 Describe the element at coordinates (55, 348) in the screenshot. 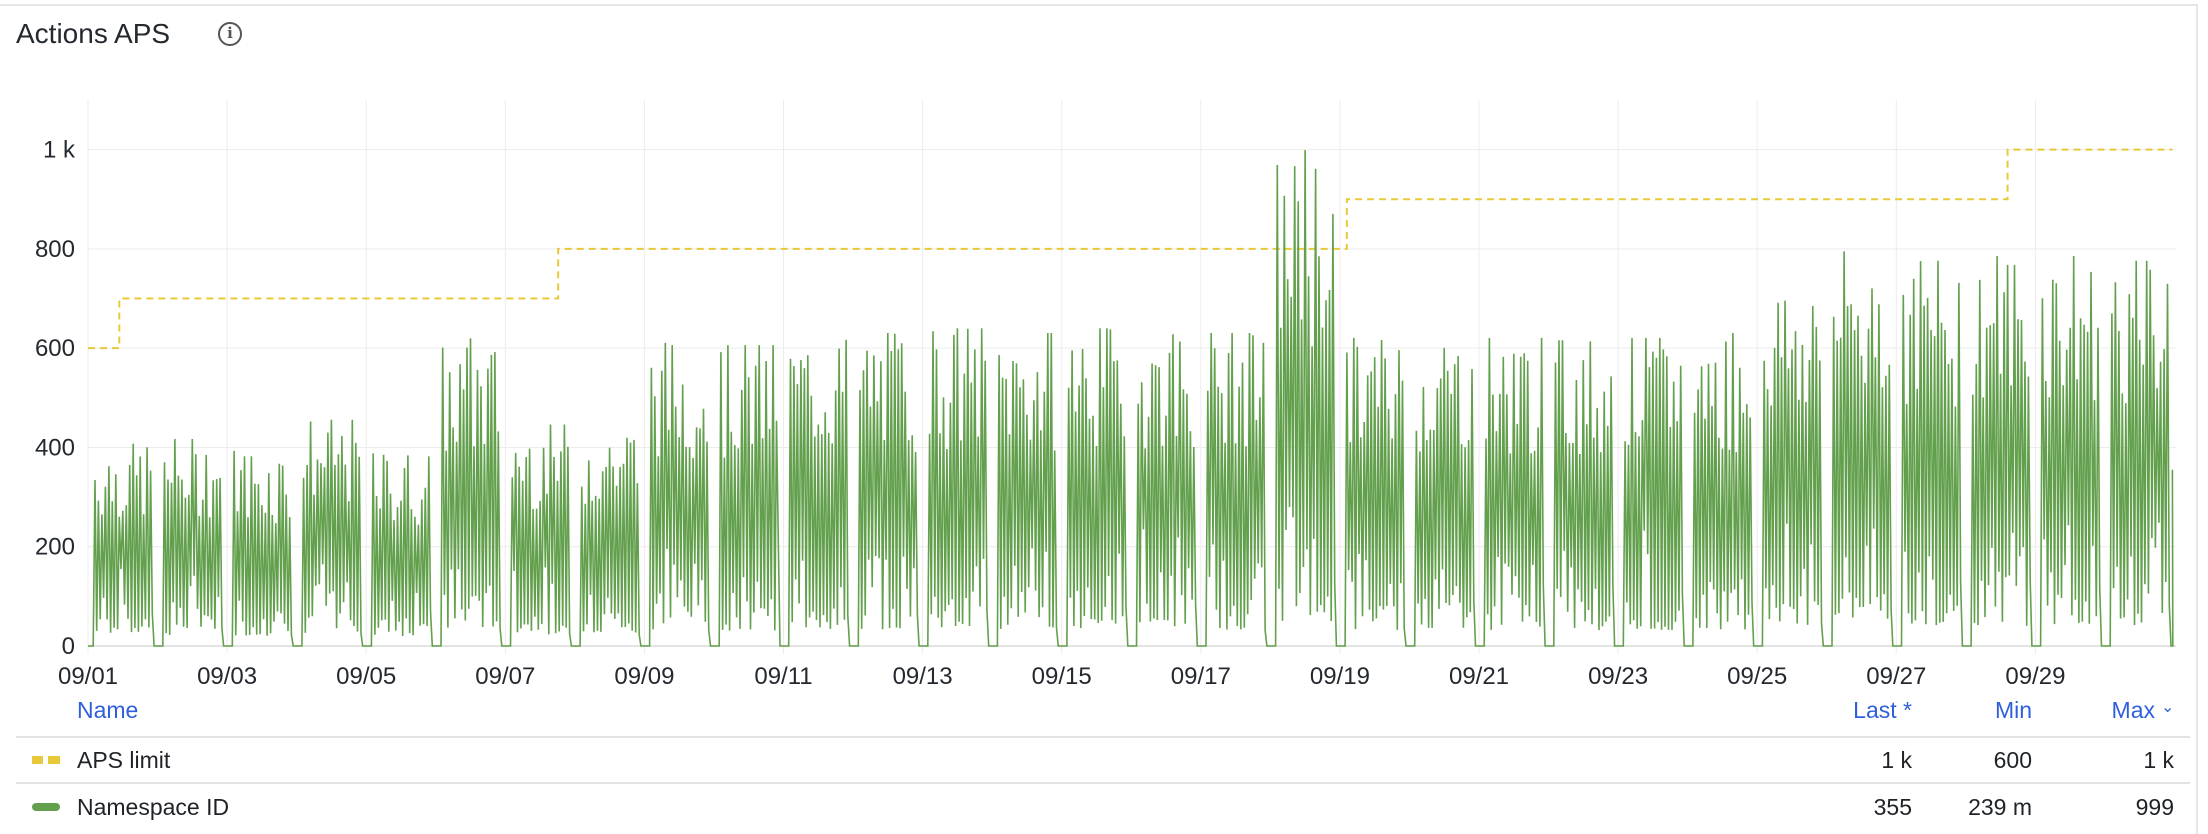

I see `y-tick-label: 600` at that location.